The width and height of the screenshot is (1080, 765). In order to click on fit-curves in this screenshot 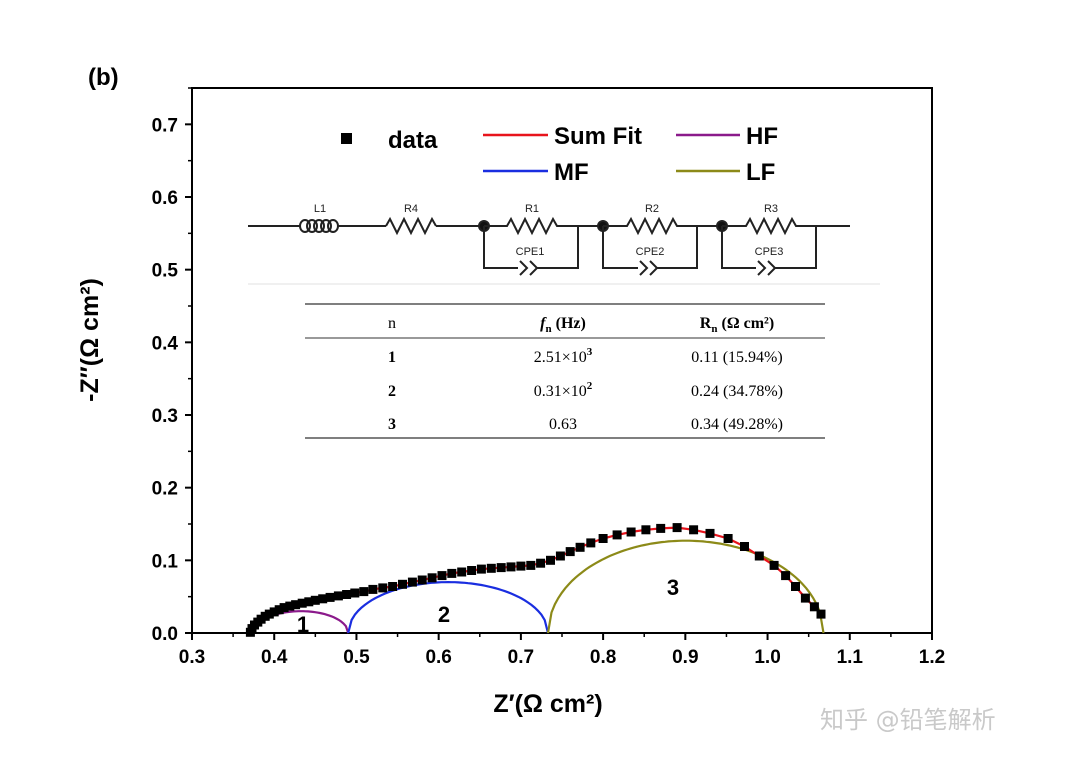, I will do `click(537, 580)`.